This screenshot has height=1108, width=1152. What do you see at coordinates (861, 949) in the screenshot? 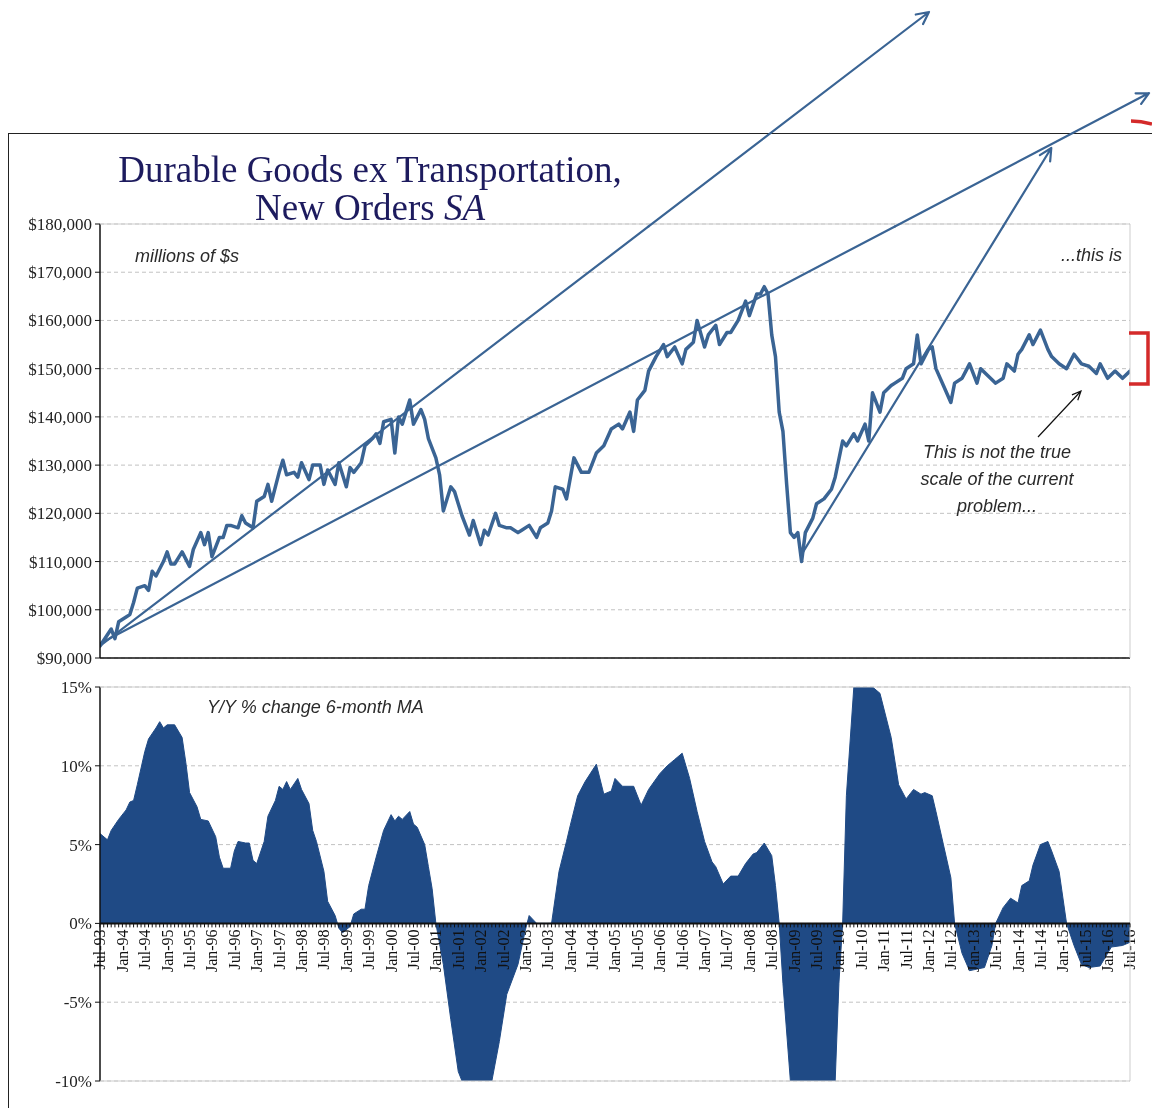
I see `x-tick-label: Jul-10` at bounding box center [861, 949].